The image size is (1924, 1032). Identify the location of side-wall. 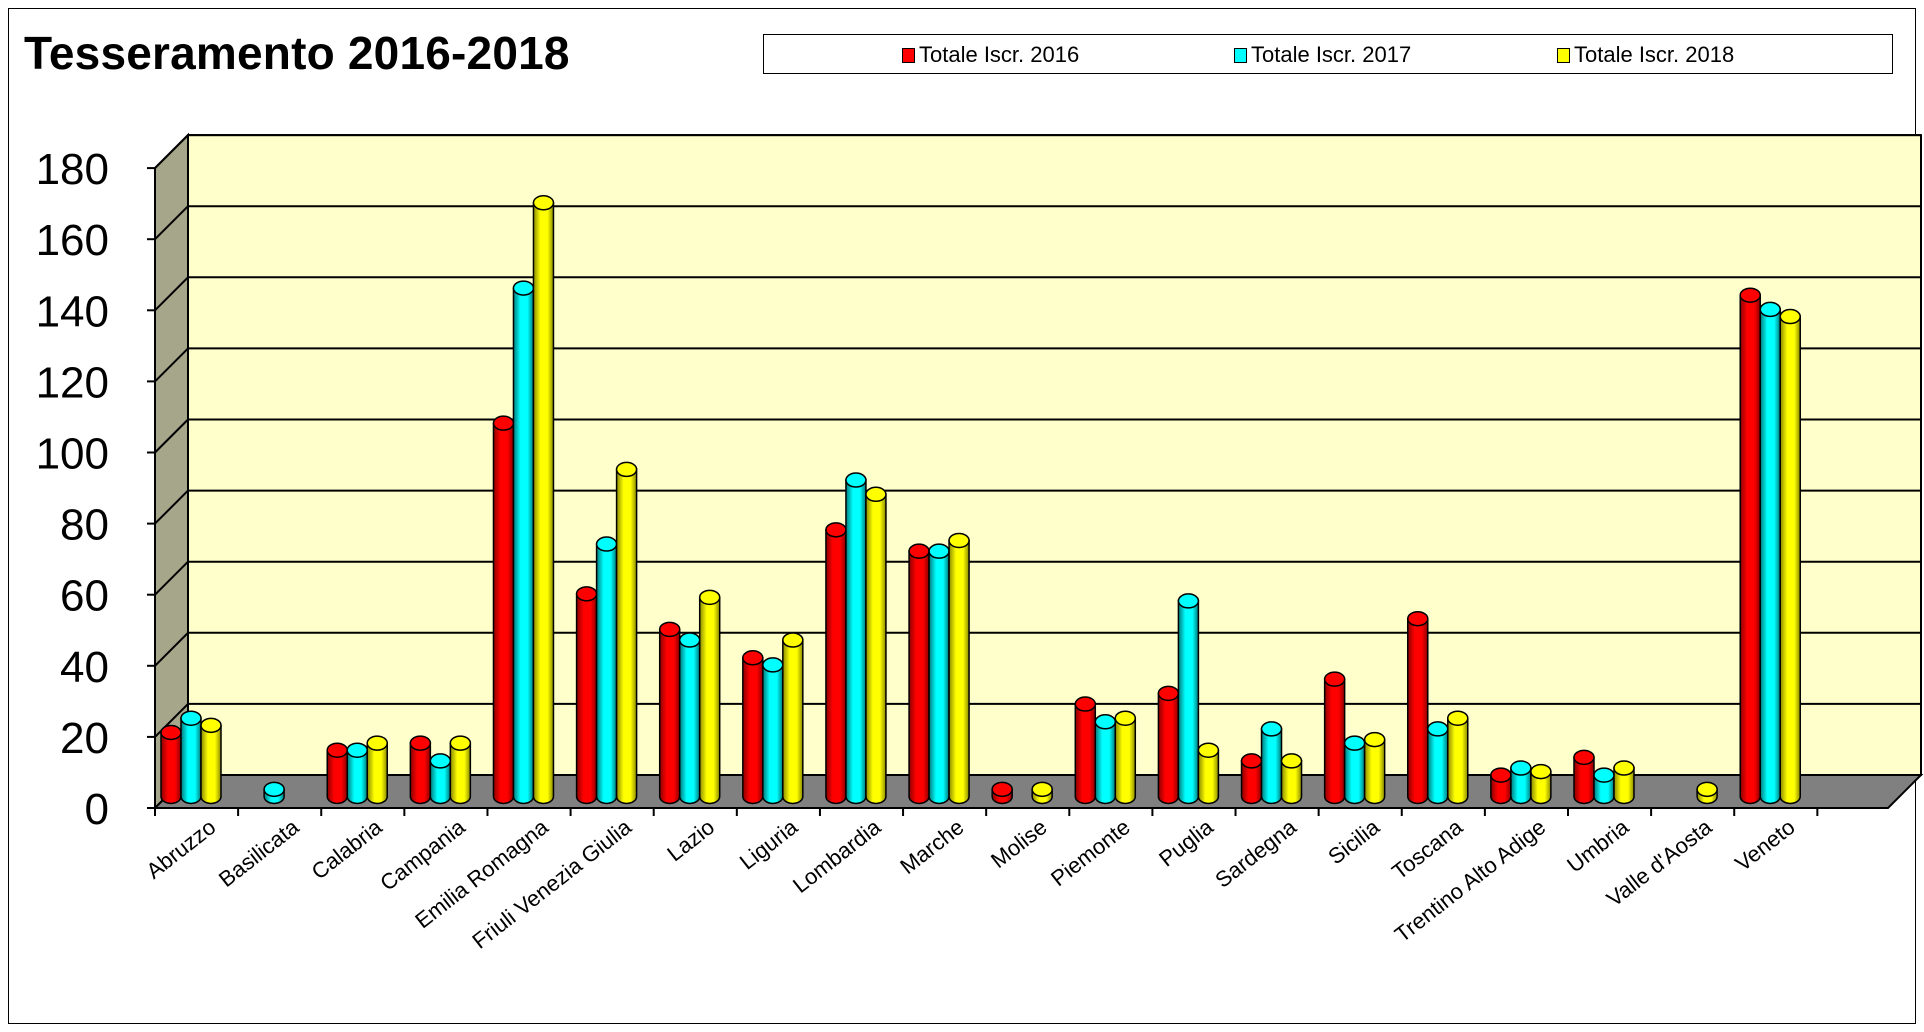
(171, 471).